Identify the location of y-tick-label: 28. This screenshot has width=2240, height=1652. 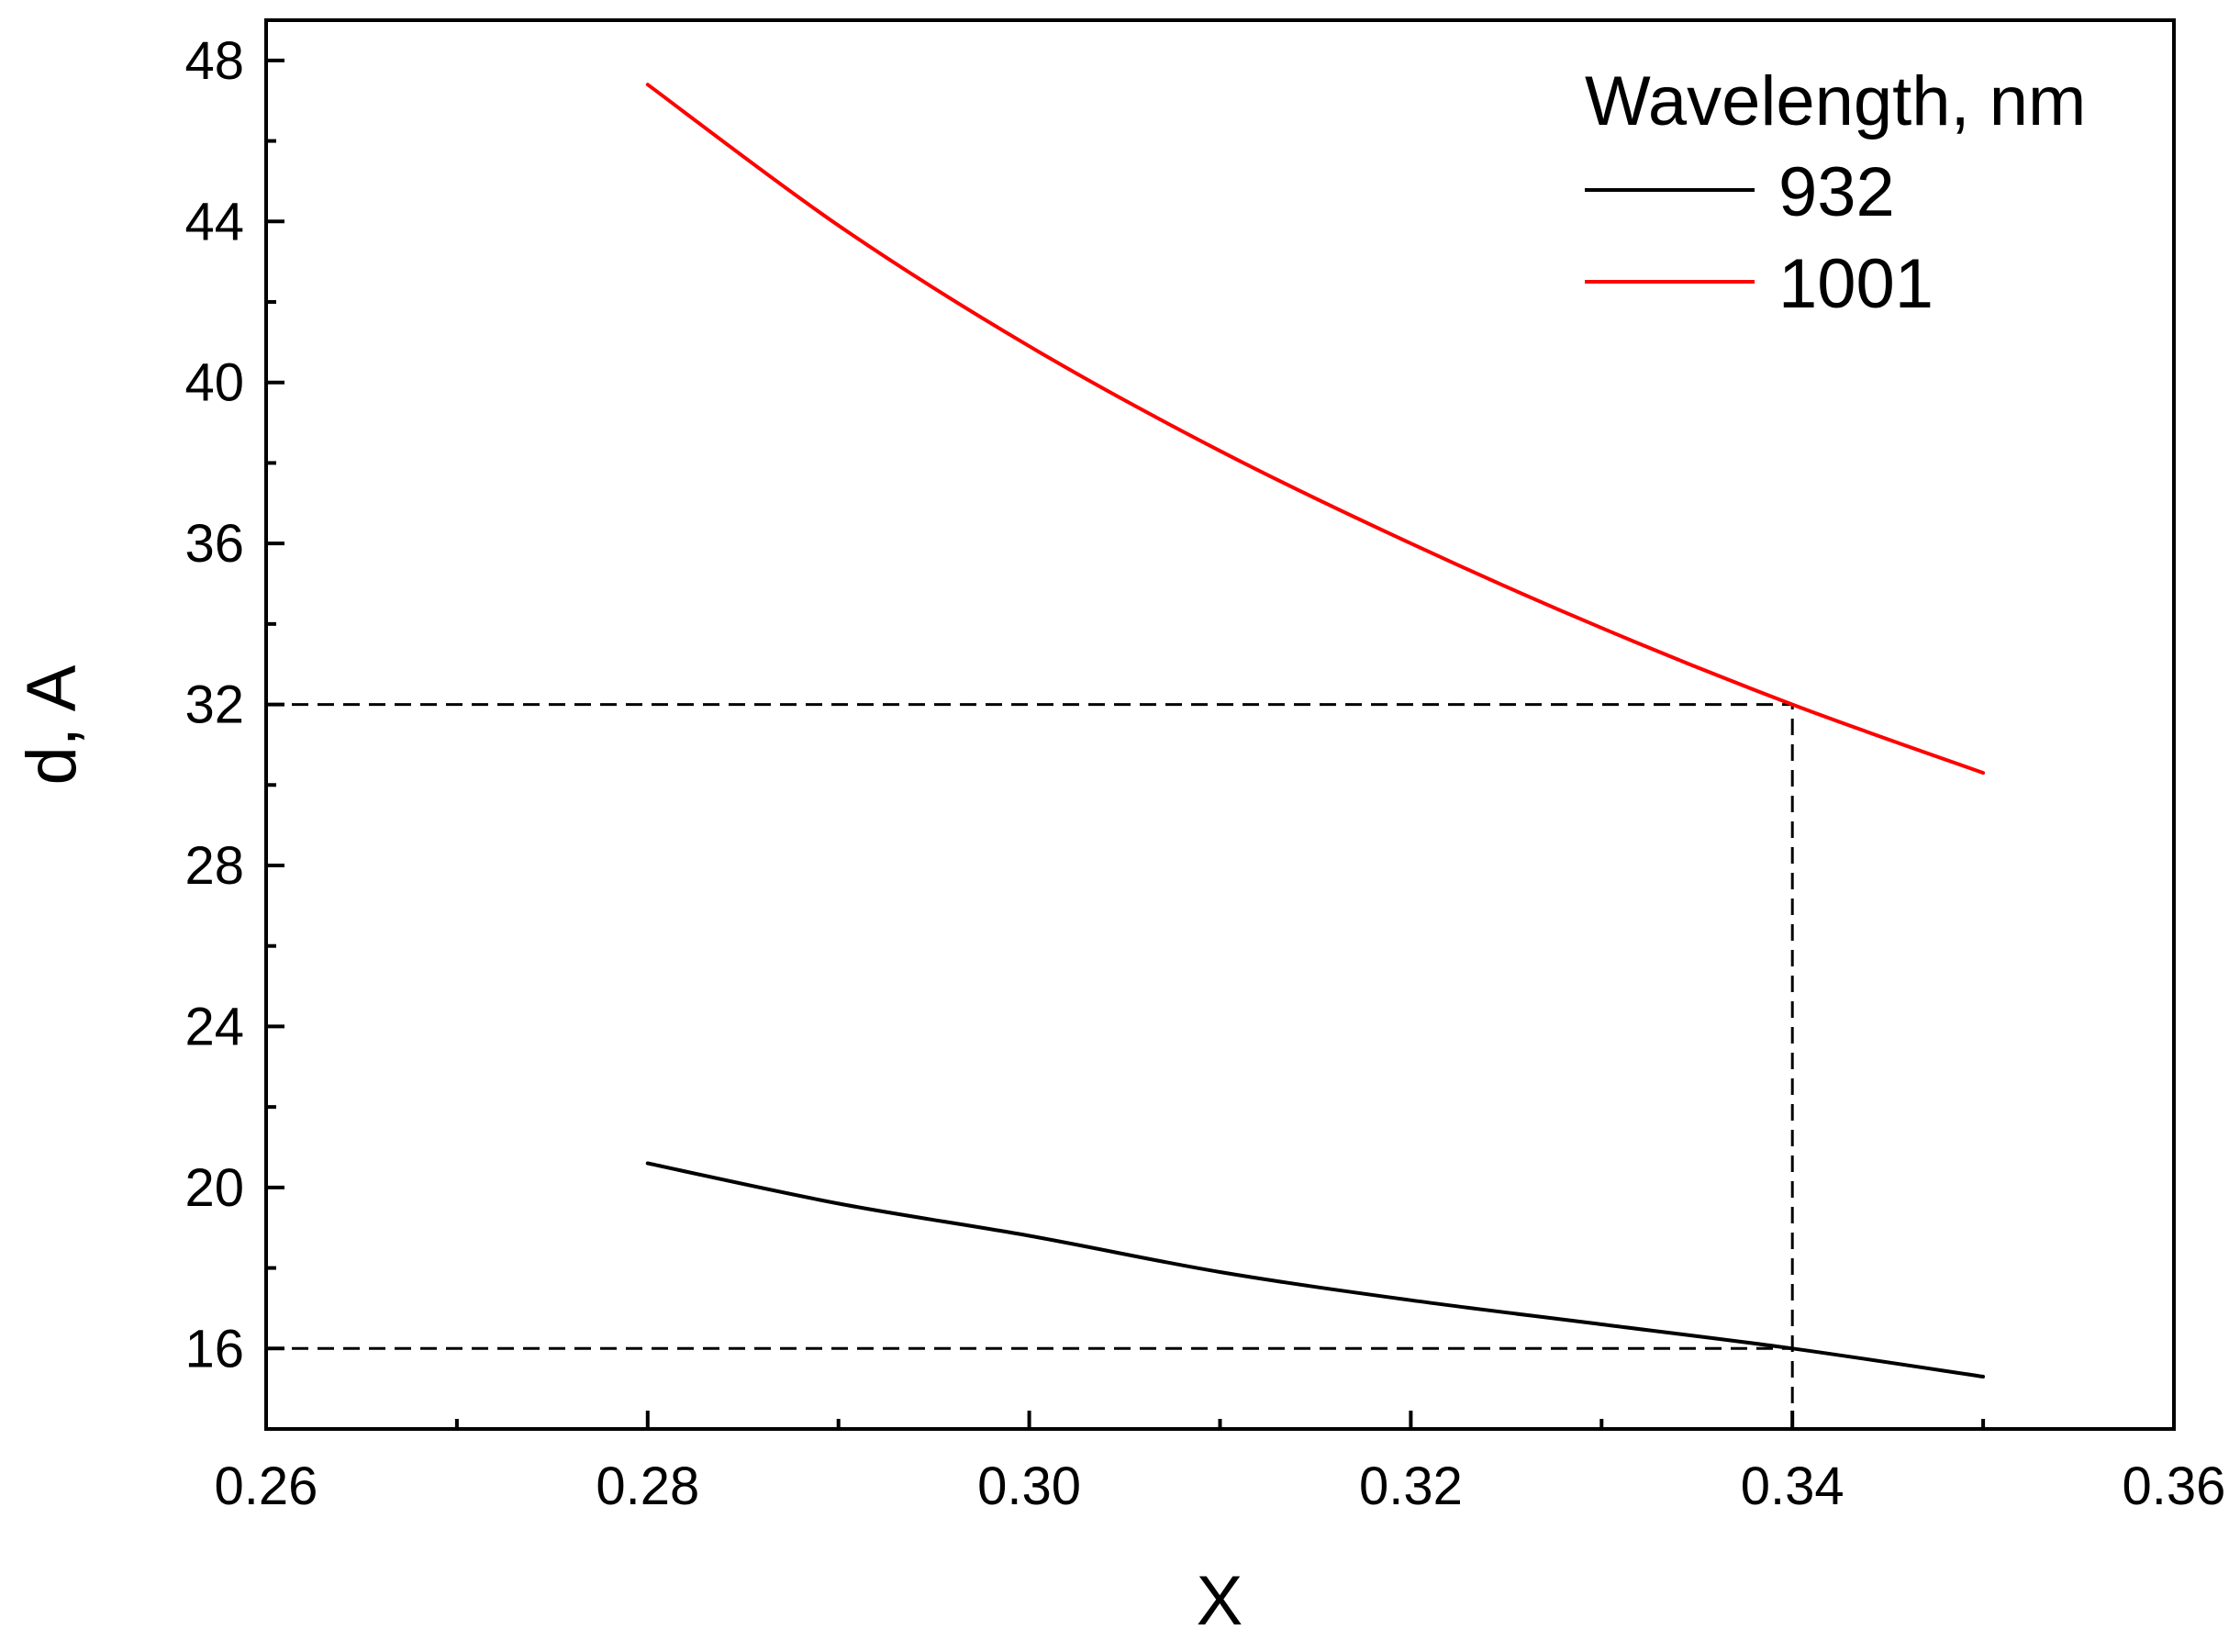
(214, 866).